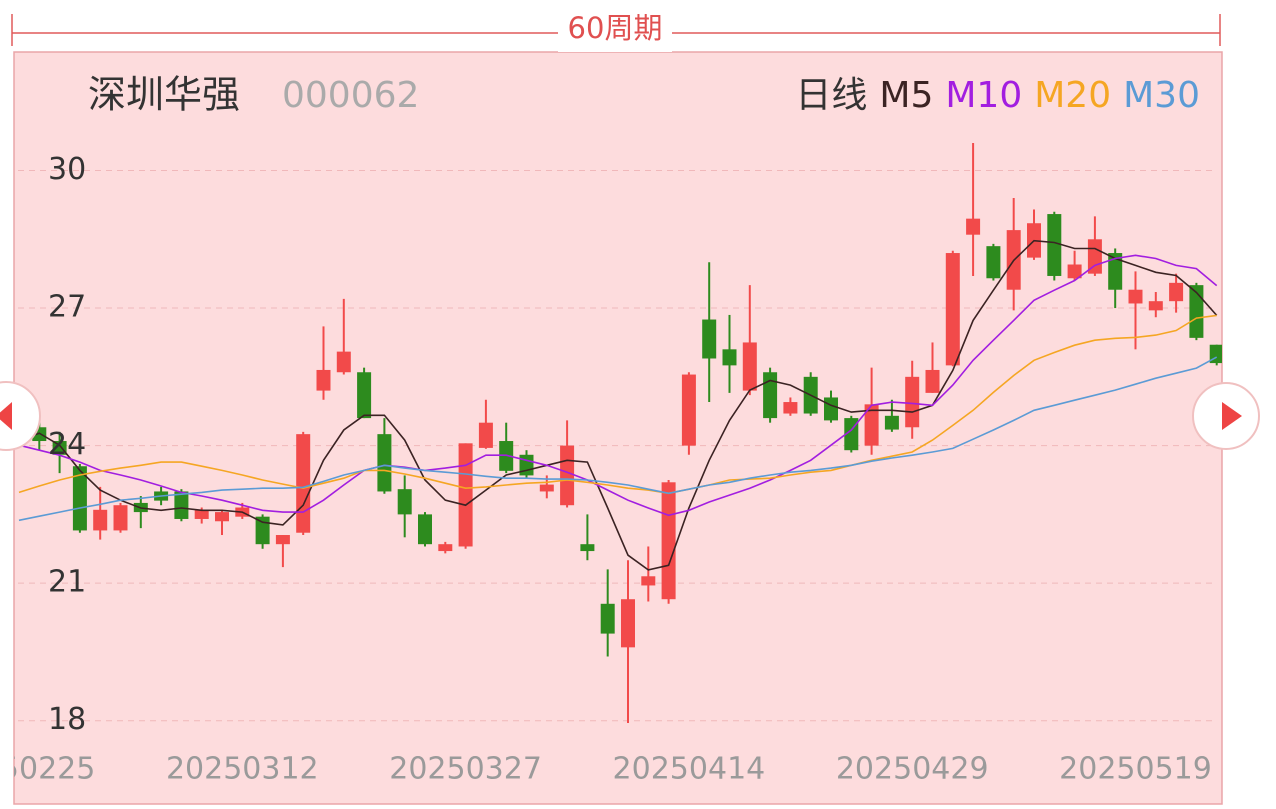 The image size is (1276, 809). I want to click on chart-subtitle: 000062, so click(350, 95).